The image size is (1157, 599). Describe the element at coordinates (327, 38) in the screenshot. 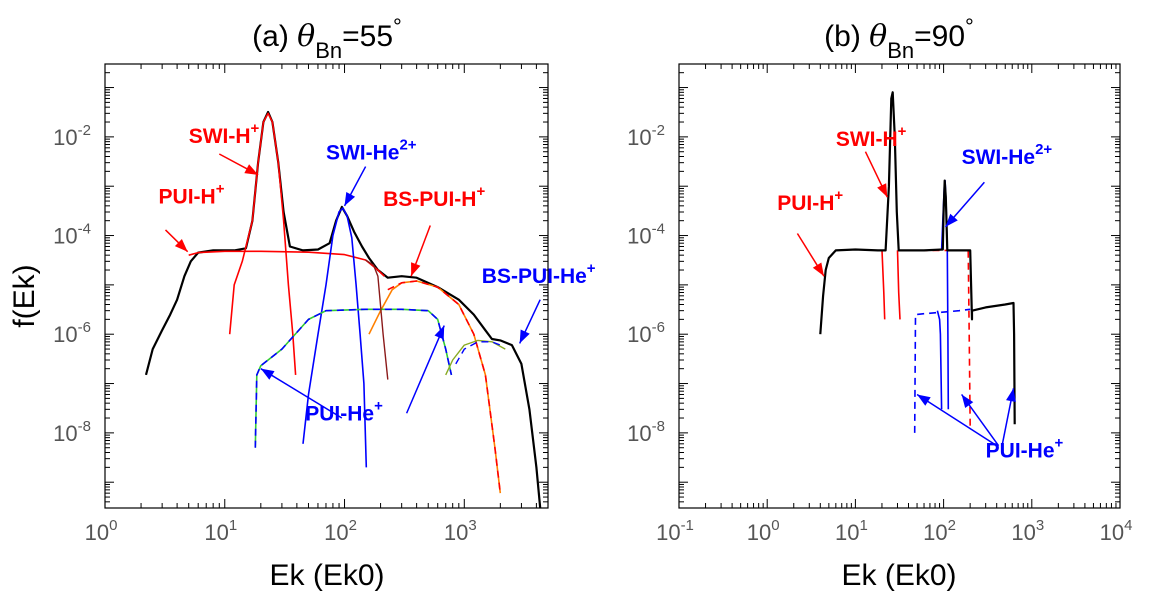

I see `panel-title: (a) θBn=55°` at that location.